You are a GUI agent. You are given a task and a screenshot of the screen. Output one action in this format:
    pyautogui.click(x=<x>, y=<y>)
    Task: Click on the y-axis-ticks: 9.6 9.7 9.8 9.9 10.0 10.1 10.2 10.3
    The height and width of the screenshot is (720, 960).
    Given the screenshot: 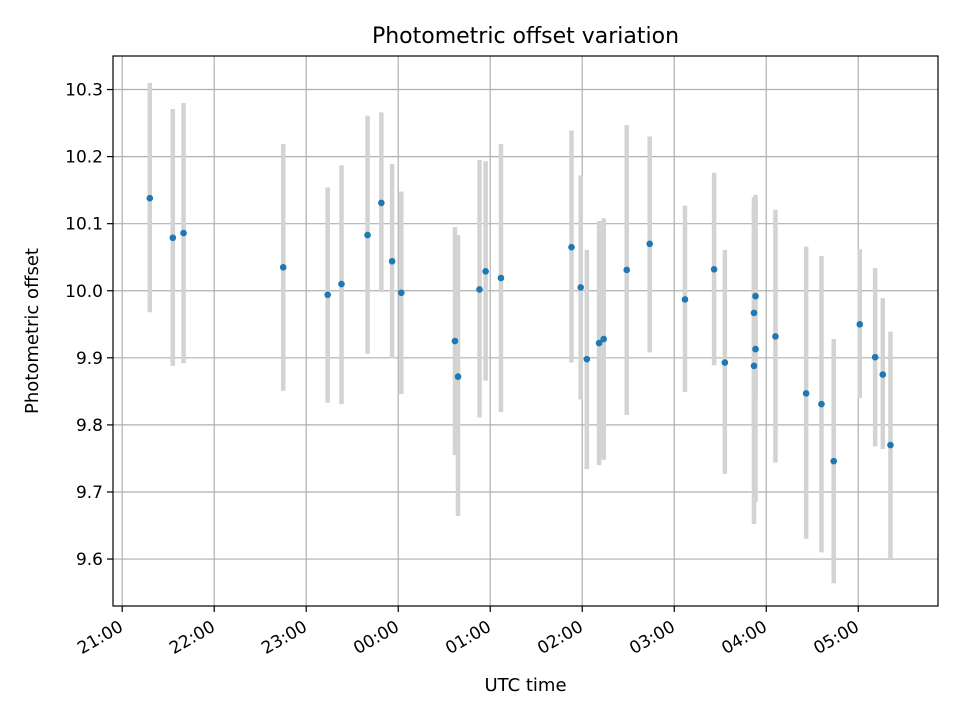 What is the action you would take?
    pyautogui.click(x=89, y=325)
    